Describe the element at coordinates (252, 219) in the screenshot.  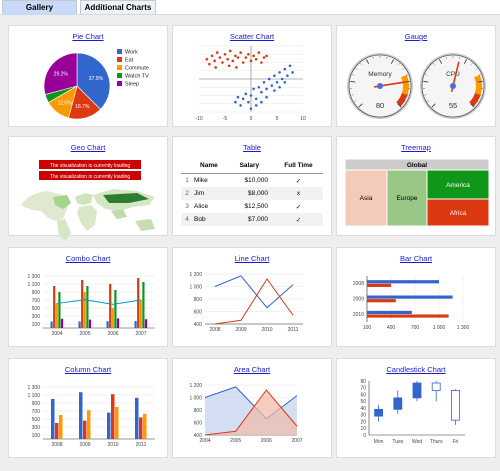
I see `table-row: 4 Bob $7,000 ✓` at that location.